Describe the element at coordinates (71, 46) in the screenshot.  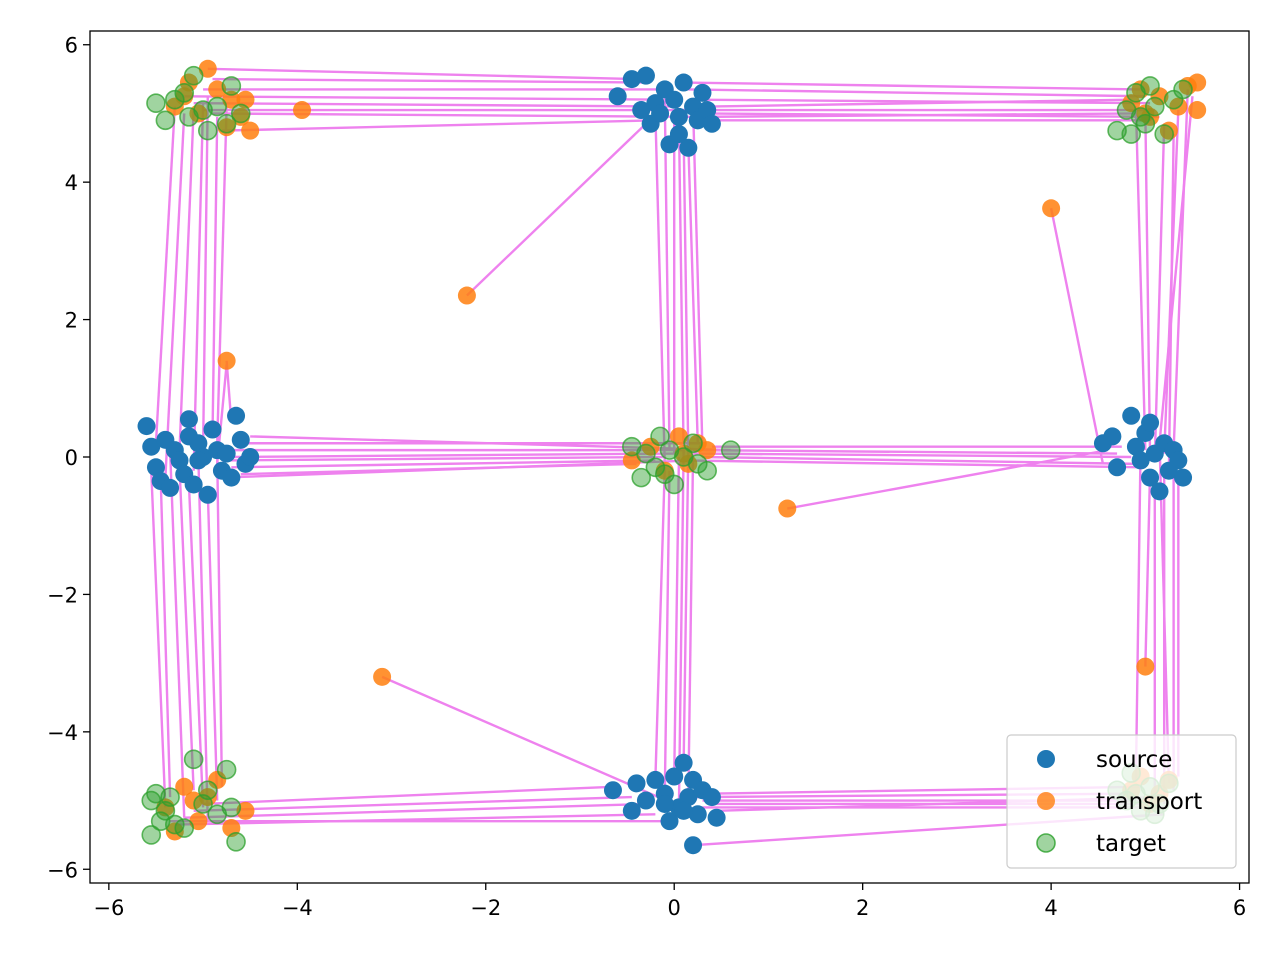
I see `y-tick-label: 6` at that location.